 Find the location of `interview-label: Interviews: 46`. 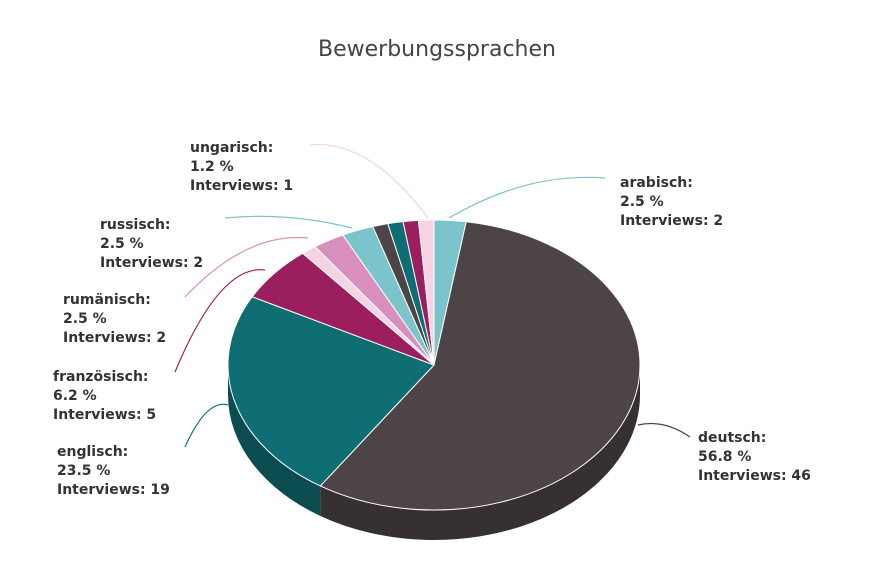

interview-label: Interviews: 46 is located at coordinates (754, 476).